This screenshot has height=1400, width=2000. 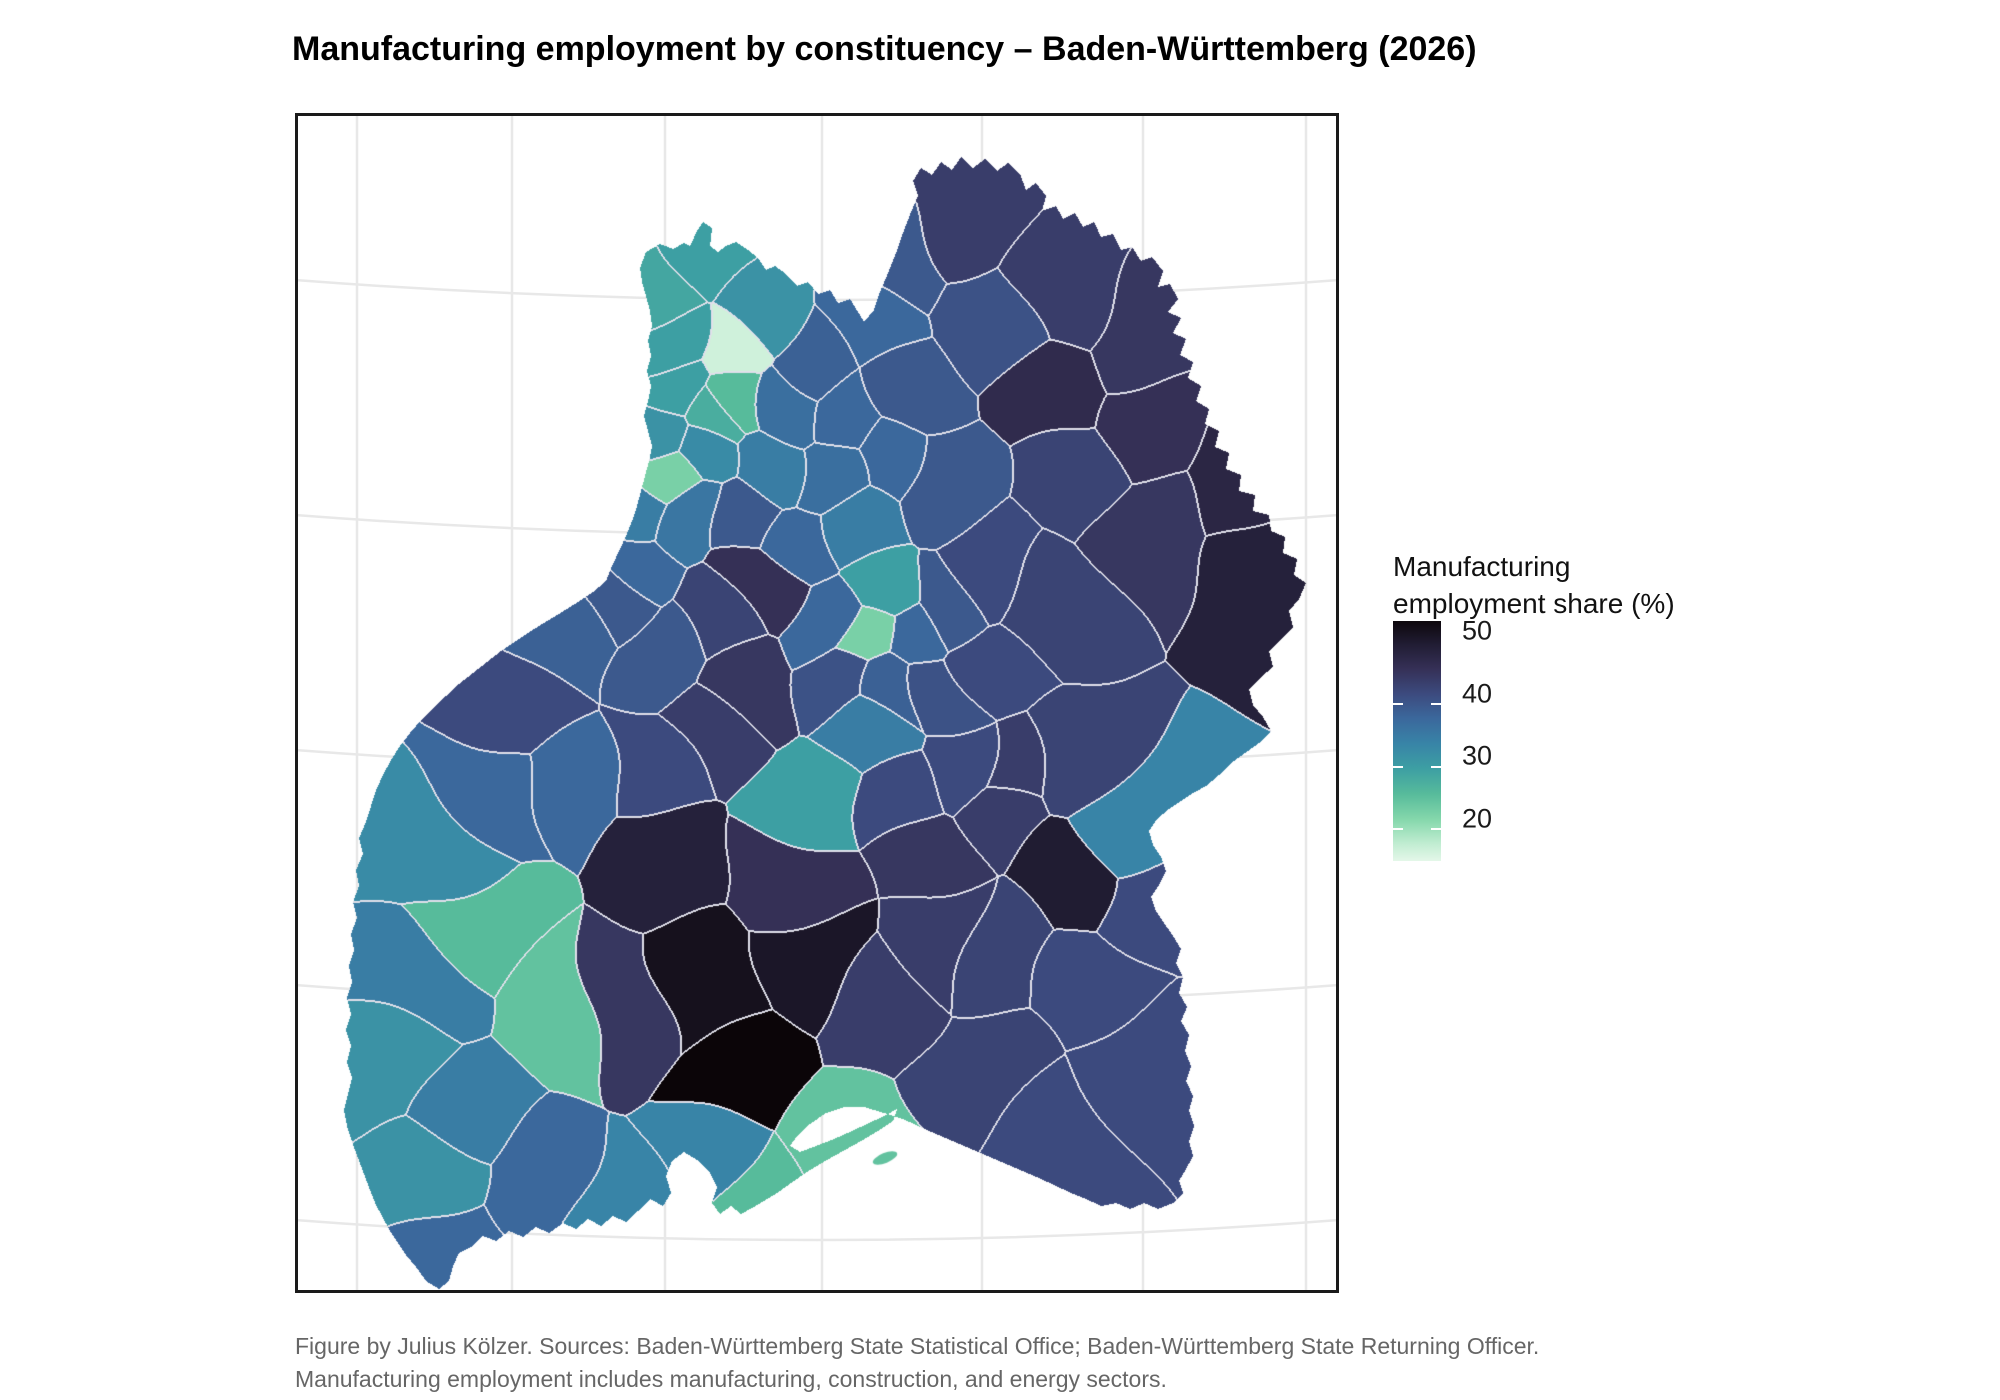 I want to click on legend-title: Manufacturing employment share (%), so click(x=1534, y=585).